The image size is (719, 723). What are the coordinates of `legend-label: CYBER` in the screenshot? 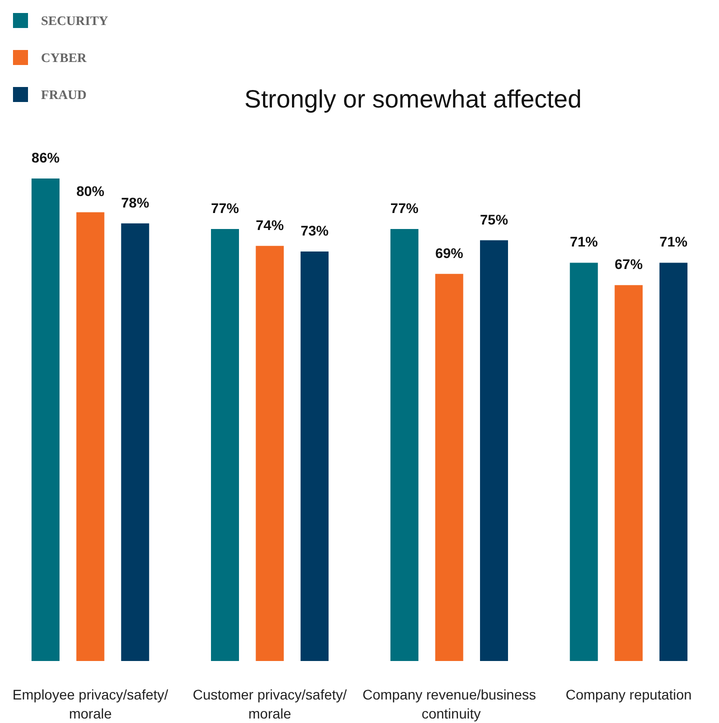 It's located at (64, 57).